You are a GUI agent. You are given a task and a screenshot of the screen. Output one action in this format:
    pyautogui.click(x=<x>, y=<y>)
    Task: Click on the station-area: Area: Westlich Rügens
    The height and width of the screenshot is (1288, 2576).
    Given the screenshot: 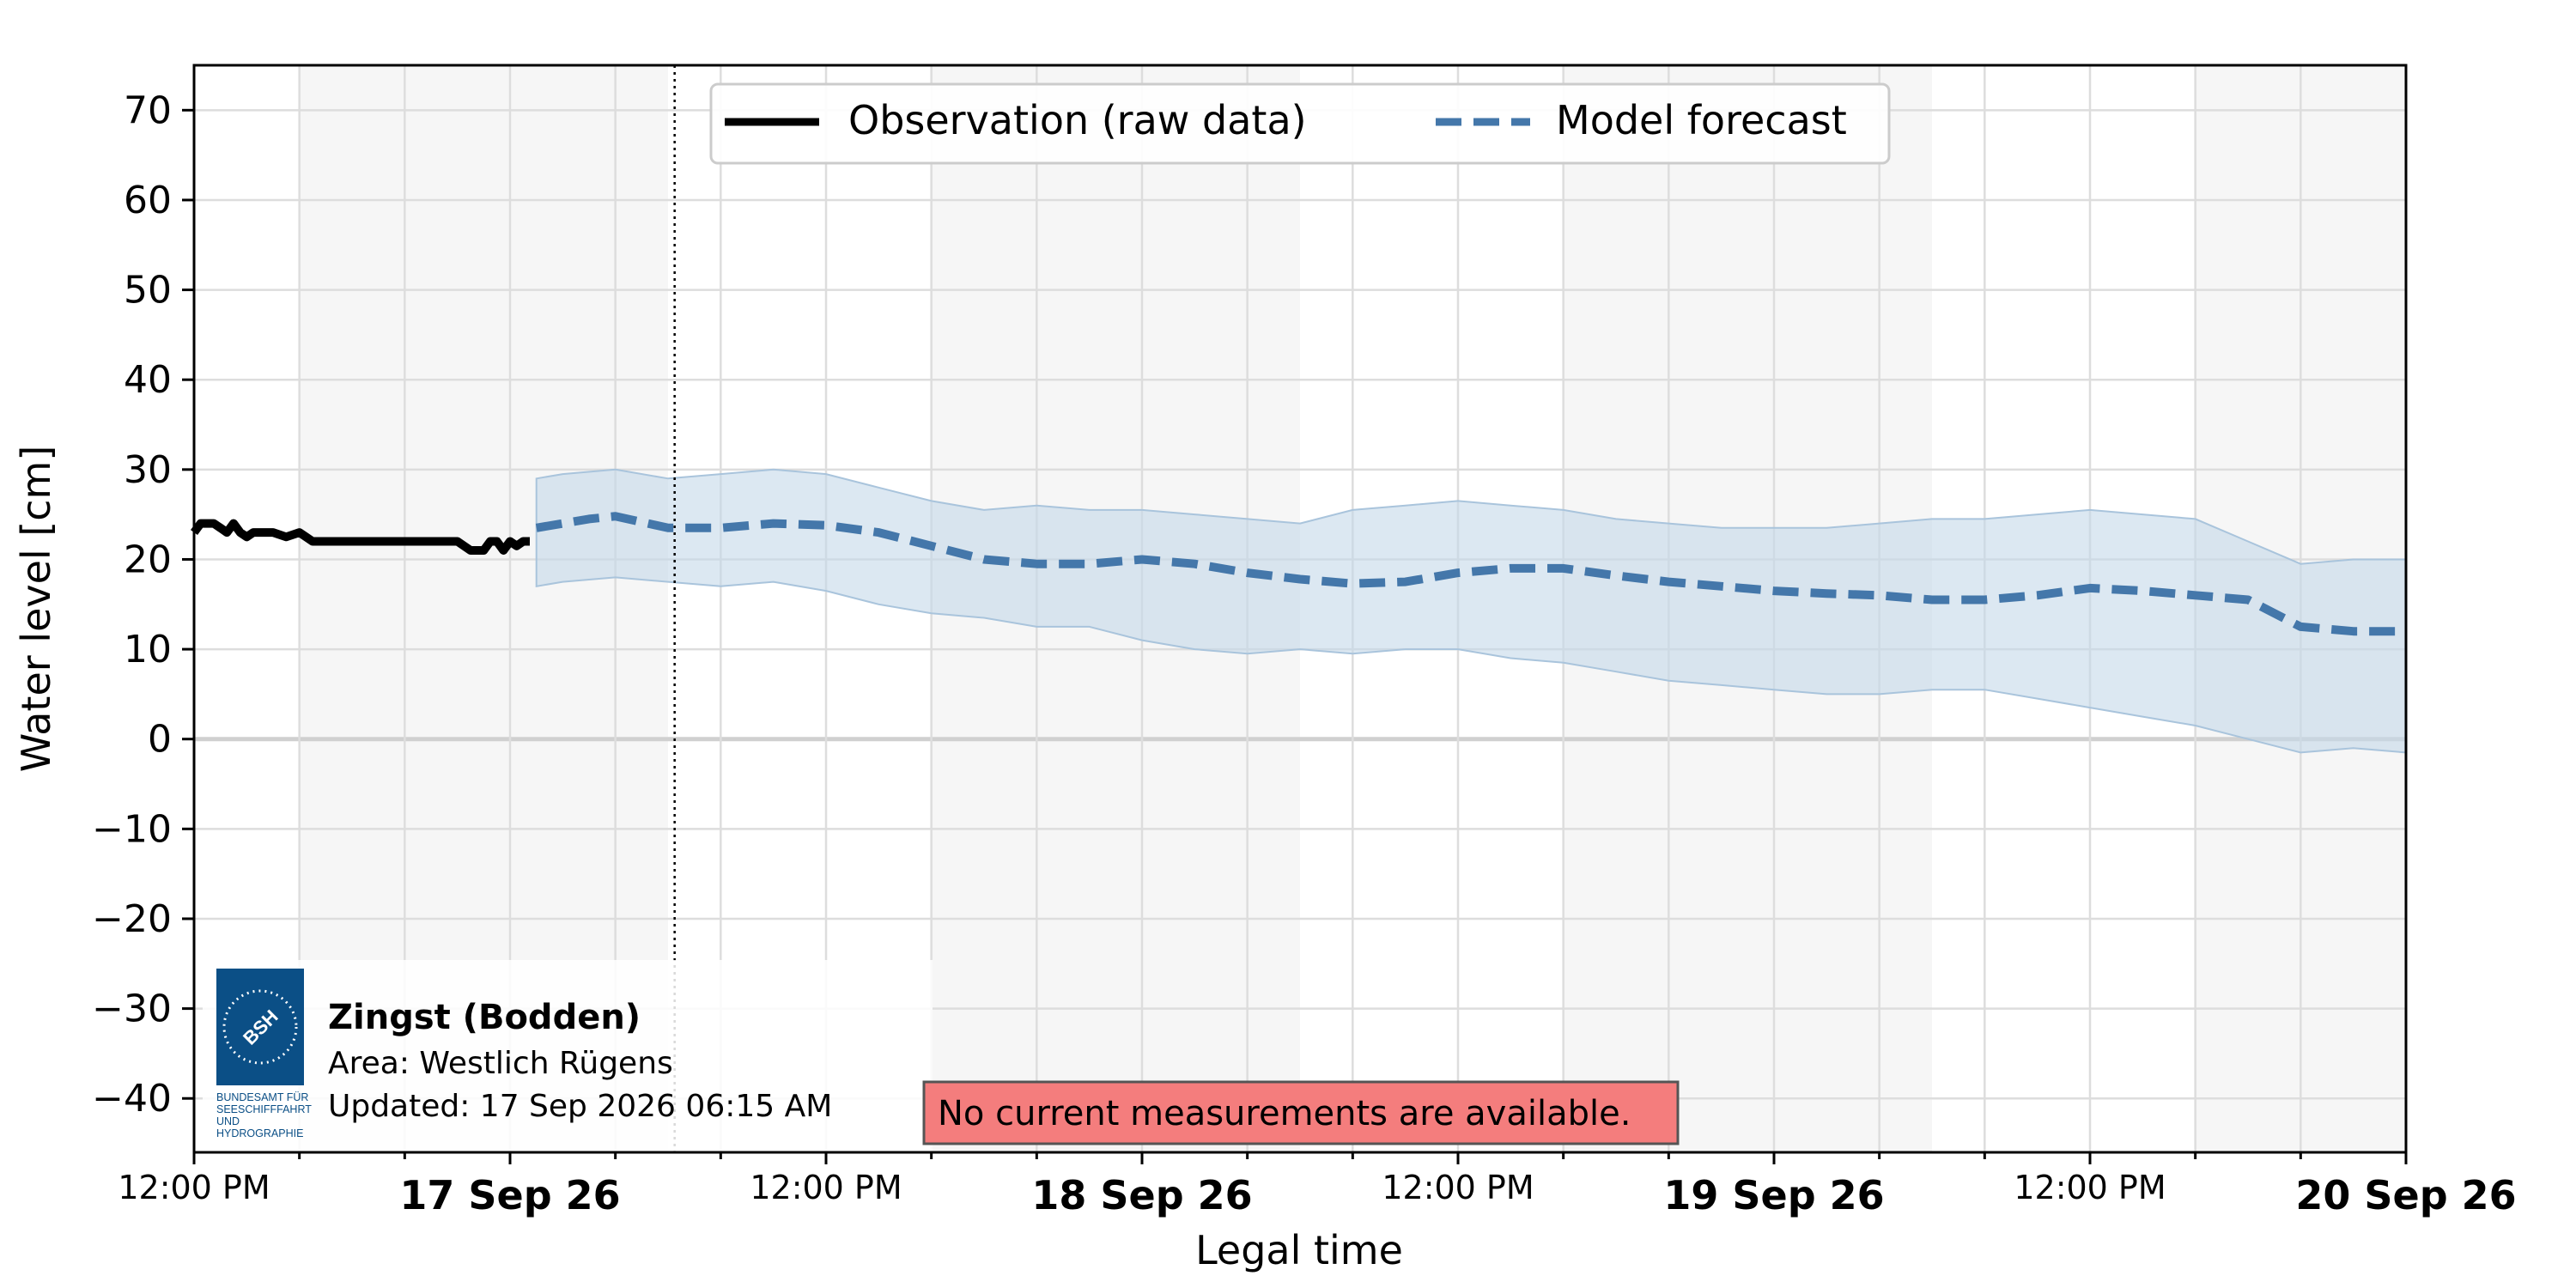 What is the action you would take?
    pyautogui.click(x=501, y=1063)
    